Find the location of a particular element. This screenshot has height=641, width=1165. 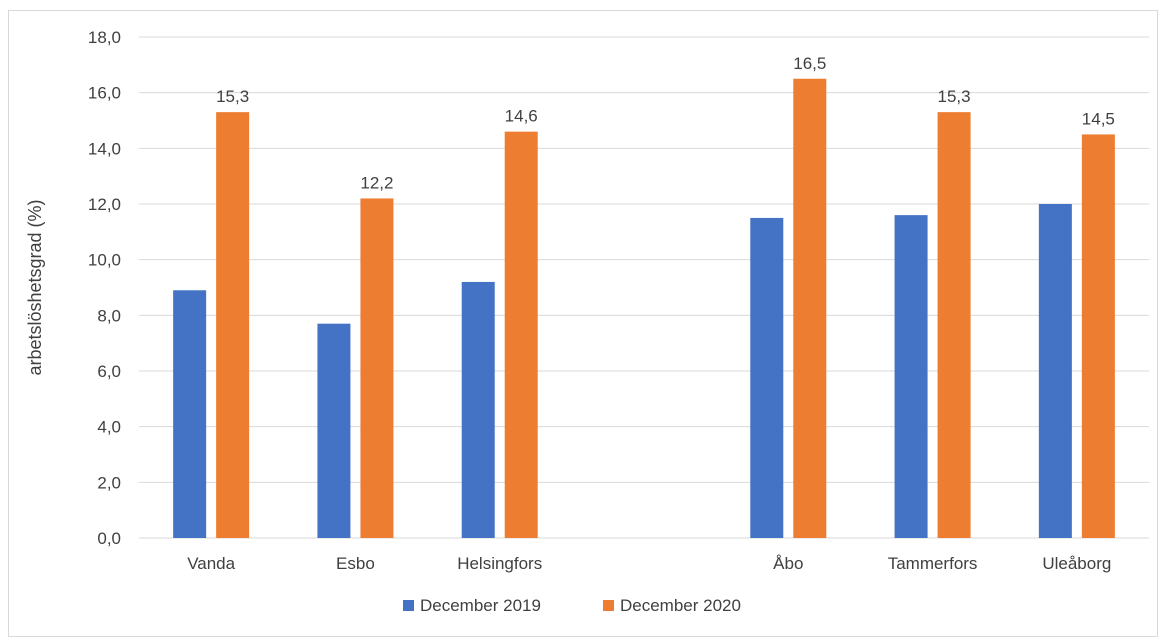

bar-december-2020-uleaborg is located at coordinates (1098, 336).